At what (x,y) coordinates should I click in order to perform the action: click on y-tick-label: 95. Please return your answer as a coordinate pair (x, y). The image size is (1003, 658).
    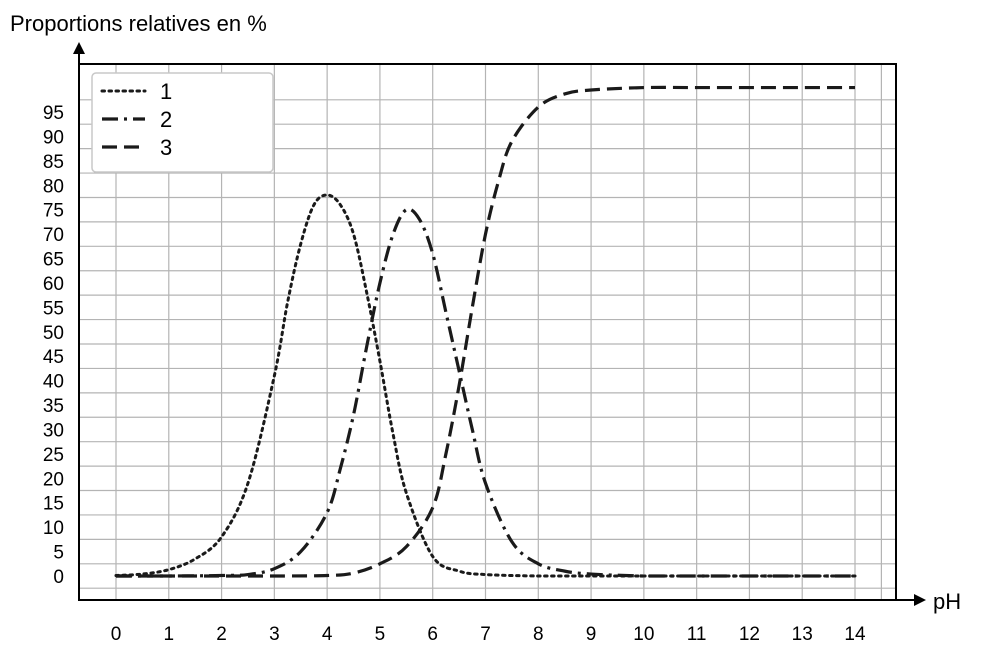
    Looking at the image, I should click on (53, 113).